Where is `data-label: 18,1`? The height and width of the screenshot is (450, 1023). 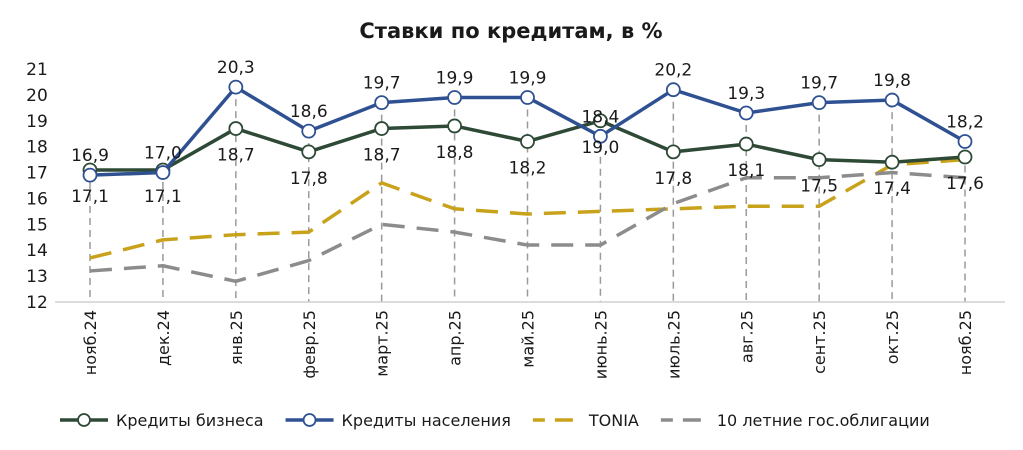 data-label: 18,1 is located at coordinates (746, 171).